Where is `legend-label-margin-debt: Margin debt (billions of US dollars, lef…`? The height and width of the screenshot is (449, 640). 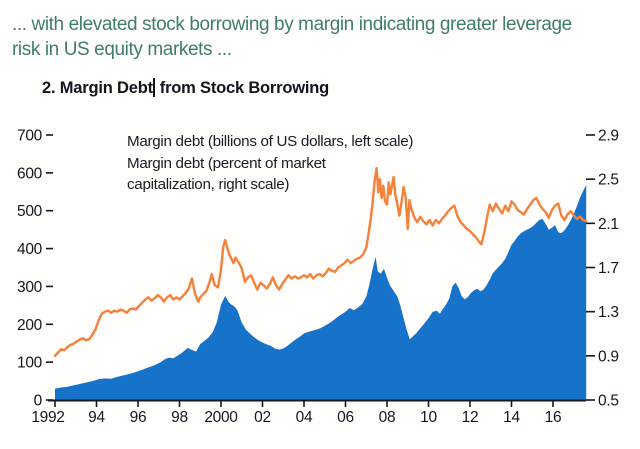 legend-label-margin-debt: Margin debt (billions of US dollars, lef… is located at coordinates (270, 141).